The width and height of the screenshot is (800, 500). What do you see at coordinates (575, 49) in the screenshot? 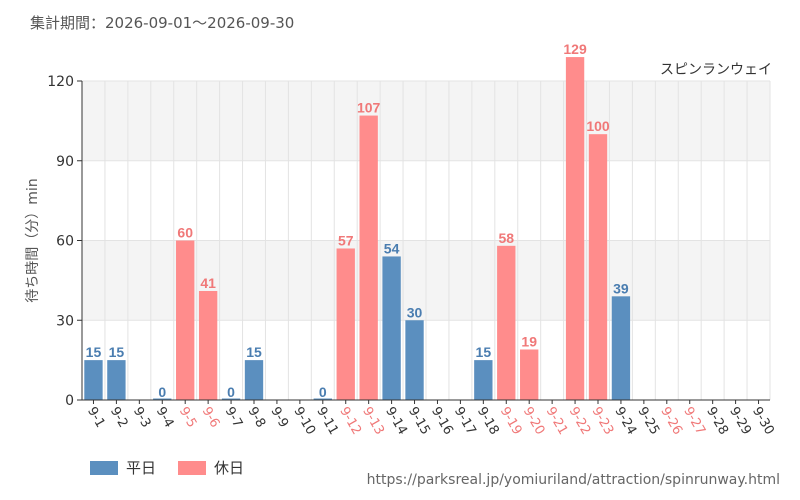
I see `bar-value-label: 129` at bounding box center [575, 49].